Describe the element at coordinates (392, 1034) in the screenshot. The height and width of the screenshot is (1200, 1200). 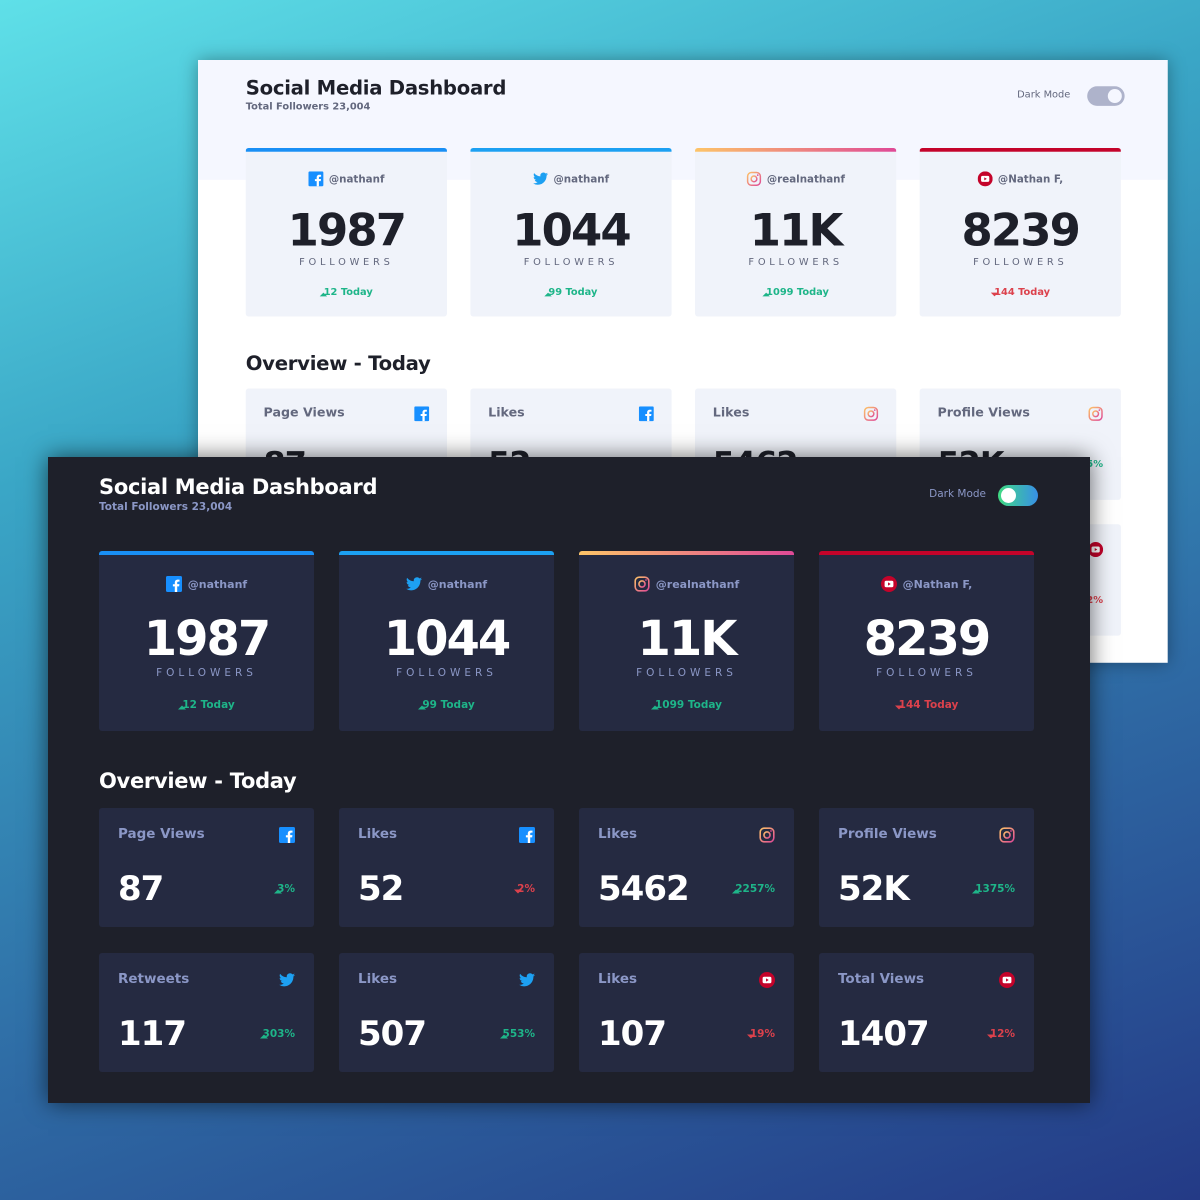
I see `metric-value: 507` at that location.